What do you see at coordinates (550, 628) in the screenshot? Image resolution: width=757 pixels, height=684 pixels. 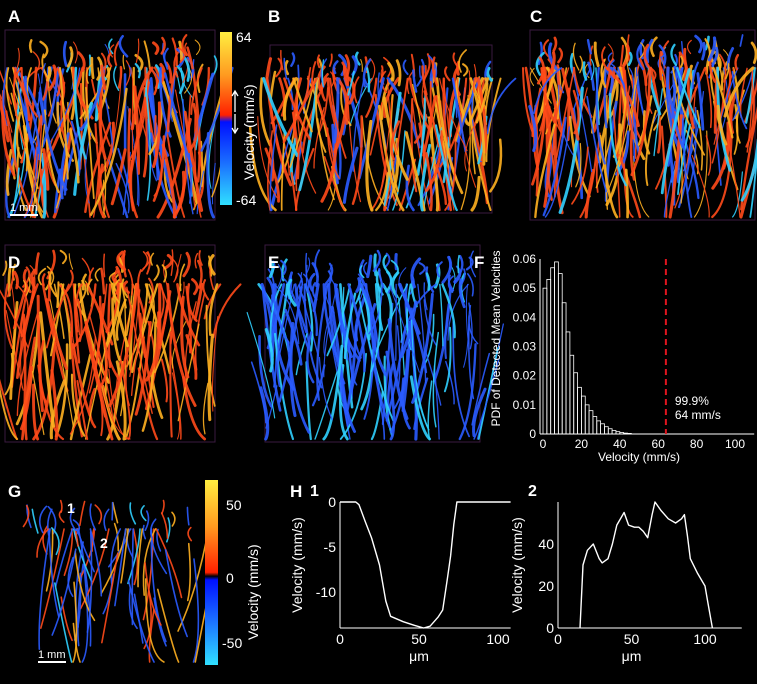 I see `y-tick-label: 0` at bounding box center [550, 628].